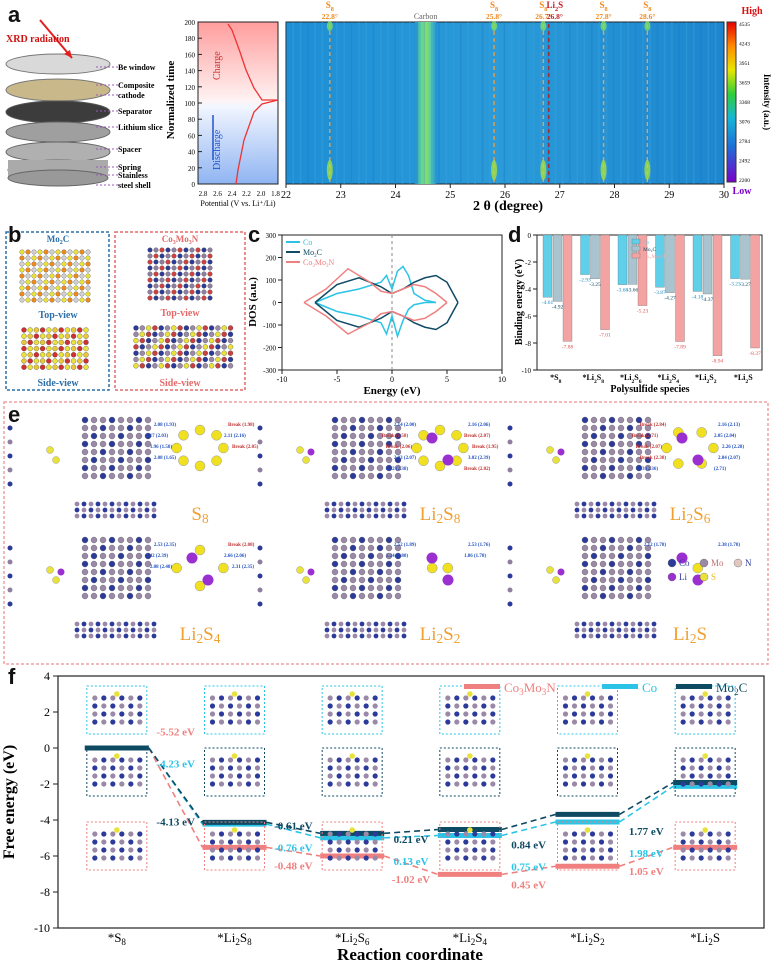  What do you see at coordinates (157, 556) in the screenshot?
I see `bond-label: 2.42 (2.39)` at bounding box center [157, 556].